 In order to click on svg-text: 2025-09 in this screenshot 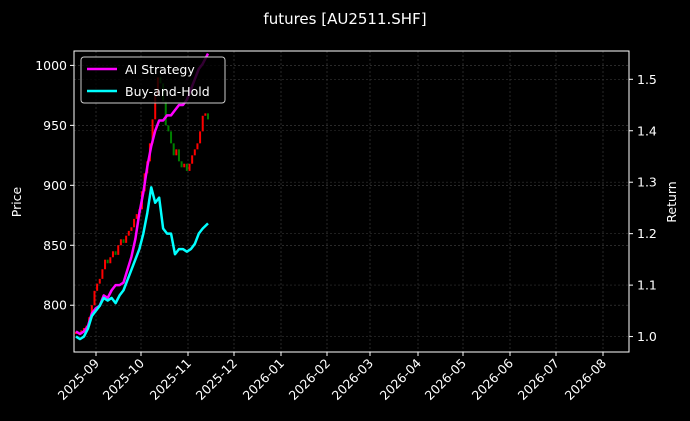, I will do `click(79, 379)`.